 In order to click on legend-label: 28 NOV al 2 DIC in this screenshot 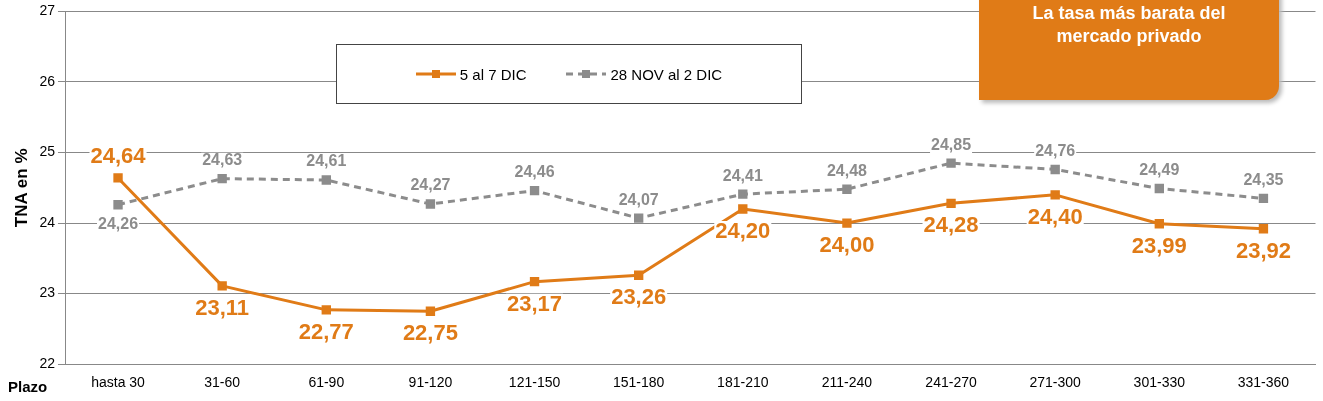, I will do `click(666, 74)`.